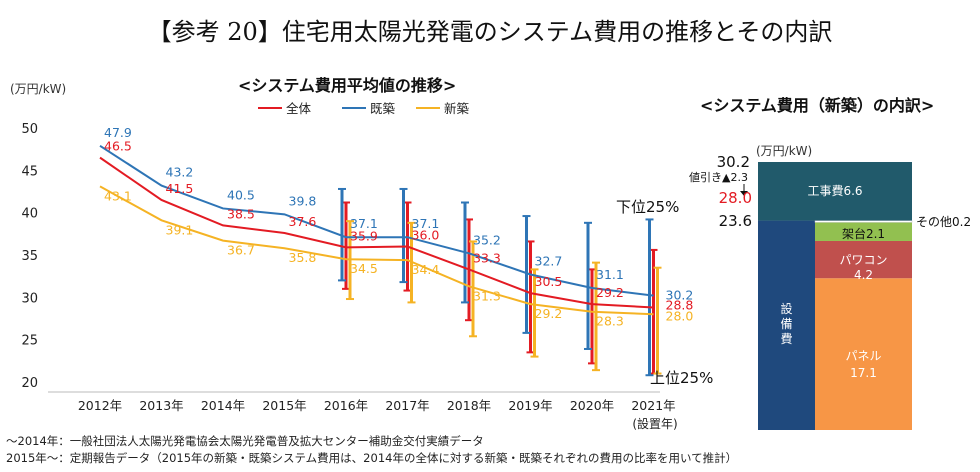 The width and height of the screenshot is (980, 472). Describe the element at coordinates (180, 188) in the screenshot. I see `data-label: 41.5` at that location.